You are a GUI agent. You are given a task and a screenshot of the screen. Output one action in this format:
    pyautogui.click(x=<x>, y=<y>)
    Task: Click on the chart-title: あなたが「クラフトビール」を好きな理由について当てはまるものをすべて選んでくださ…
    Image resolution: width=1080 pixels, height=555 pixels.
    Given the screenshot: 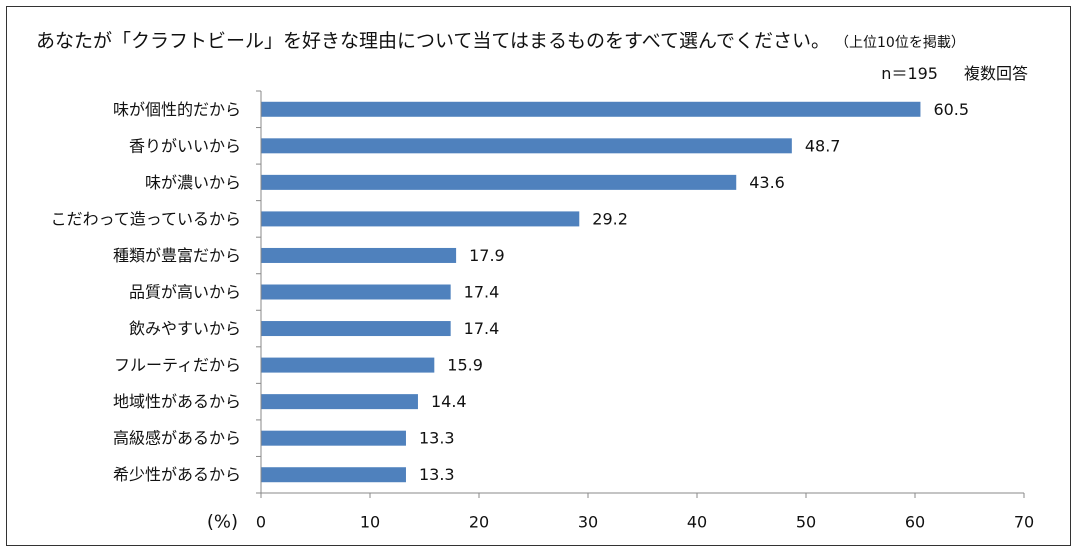 What is the action you would take?
    pyautogui.click(x=500, y=39)
    